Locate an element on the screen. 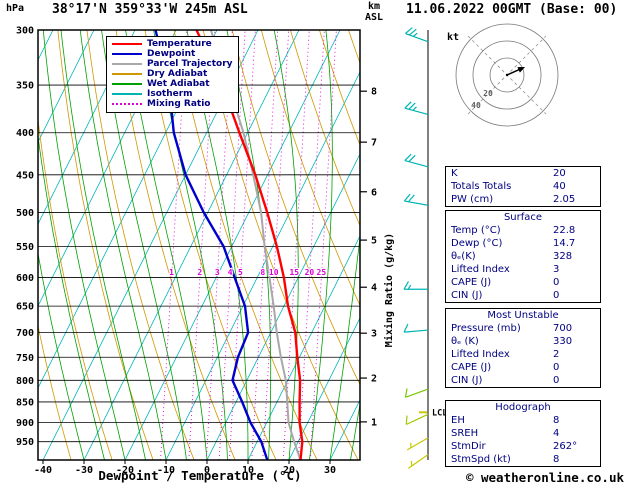  table-row: Totals Totals 40 is located at coordinates (523, 186).